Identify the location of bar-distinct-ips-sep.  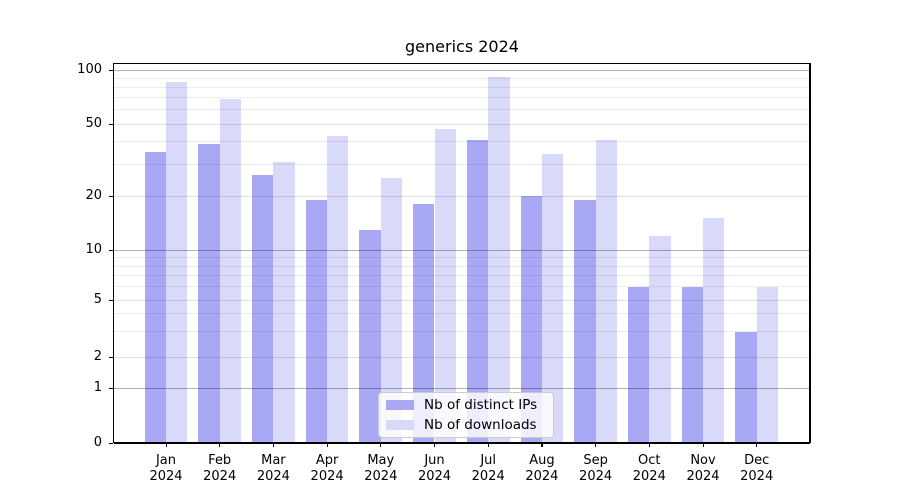
(585, 321).